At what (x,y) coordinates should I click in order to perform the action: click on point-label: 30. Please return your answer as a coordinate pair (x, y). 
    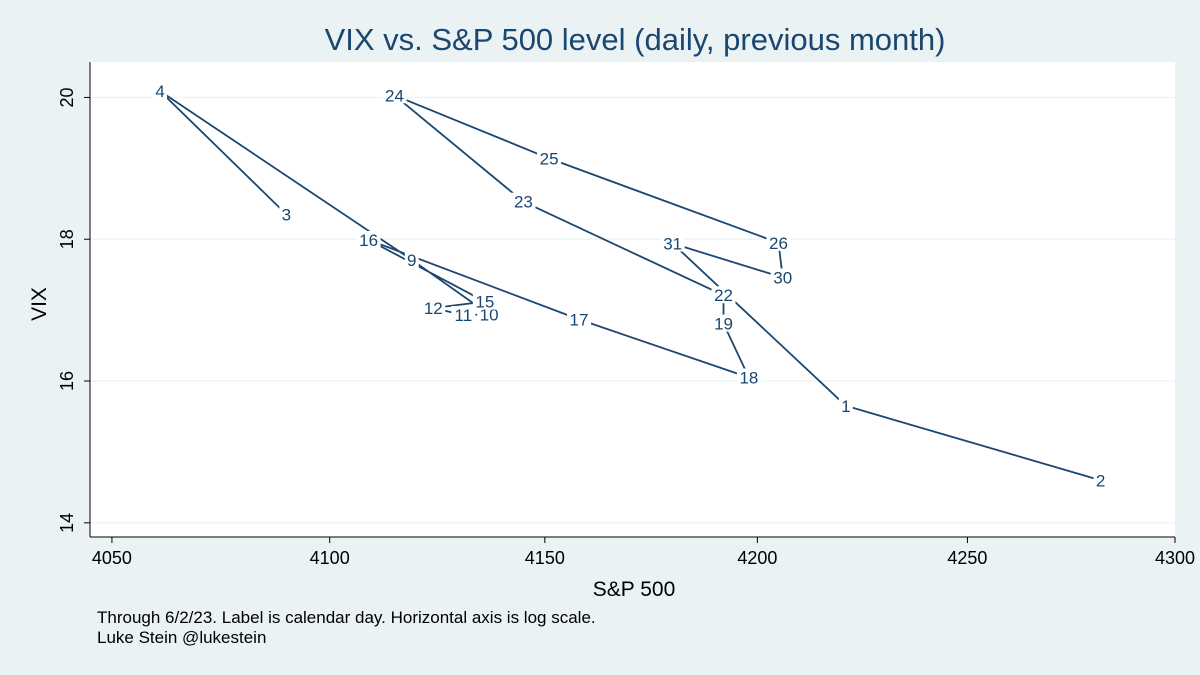
    Looking at the image, I should click on (782, 278).